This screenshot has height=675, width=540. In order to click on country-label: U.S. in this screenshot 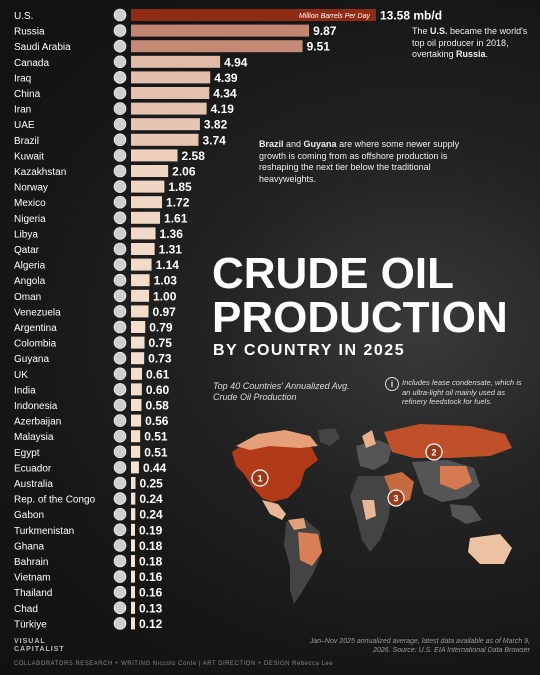, I will do `click(23, 16)`.